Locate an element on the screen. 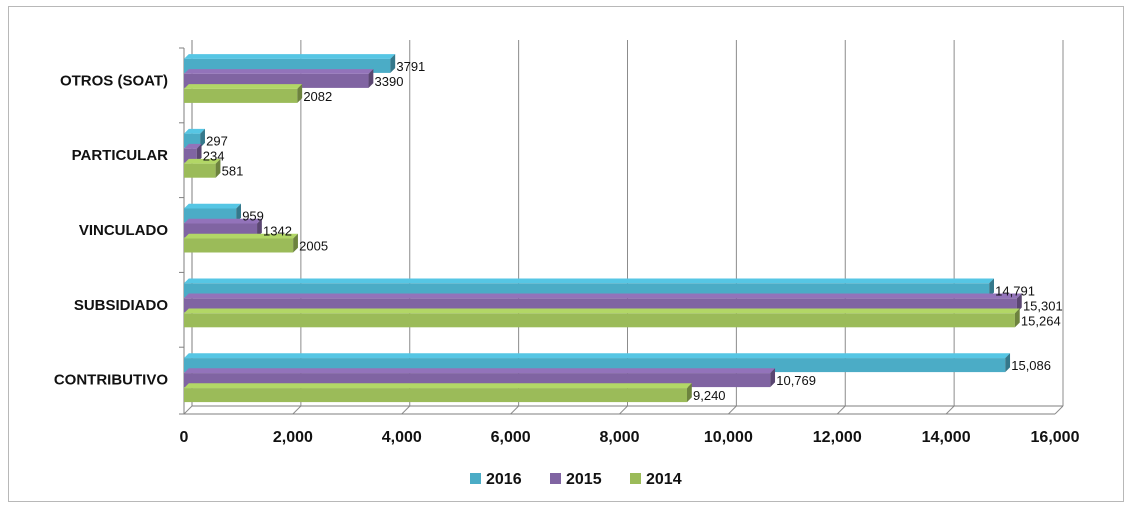  data-label: 3791 is located at coordinates (410, 66).